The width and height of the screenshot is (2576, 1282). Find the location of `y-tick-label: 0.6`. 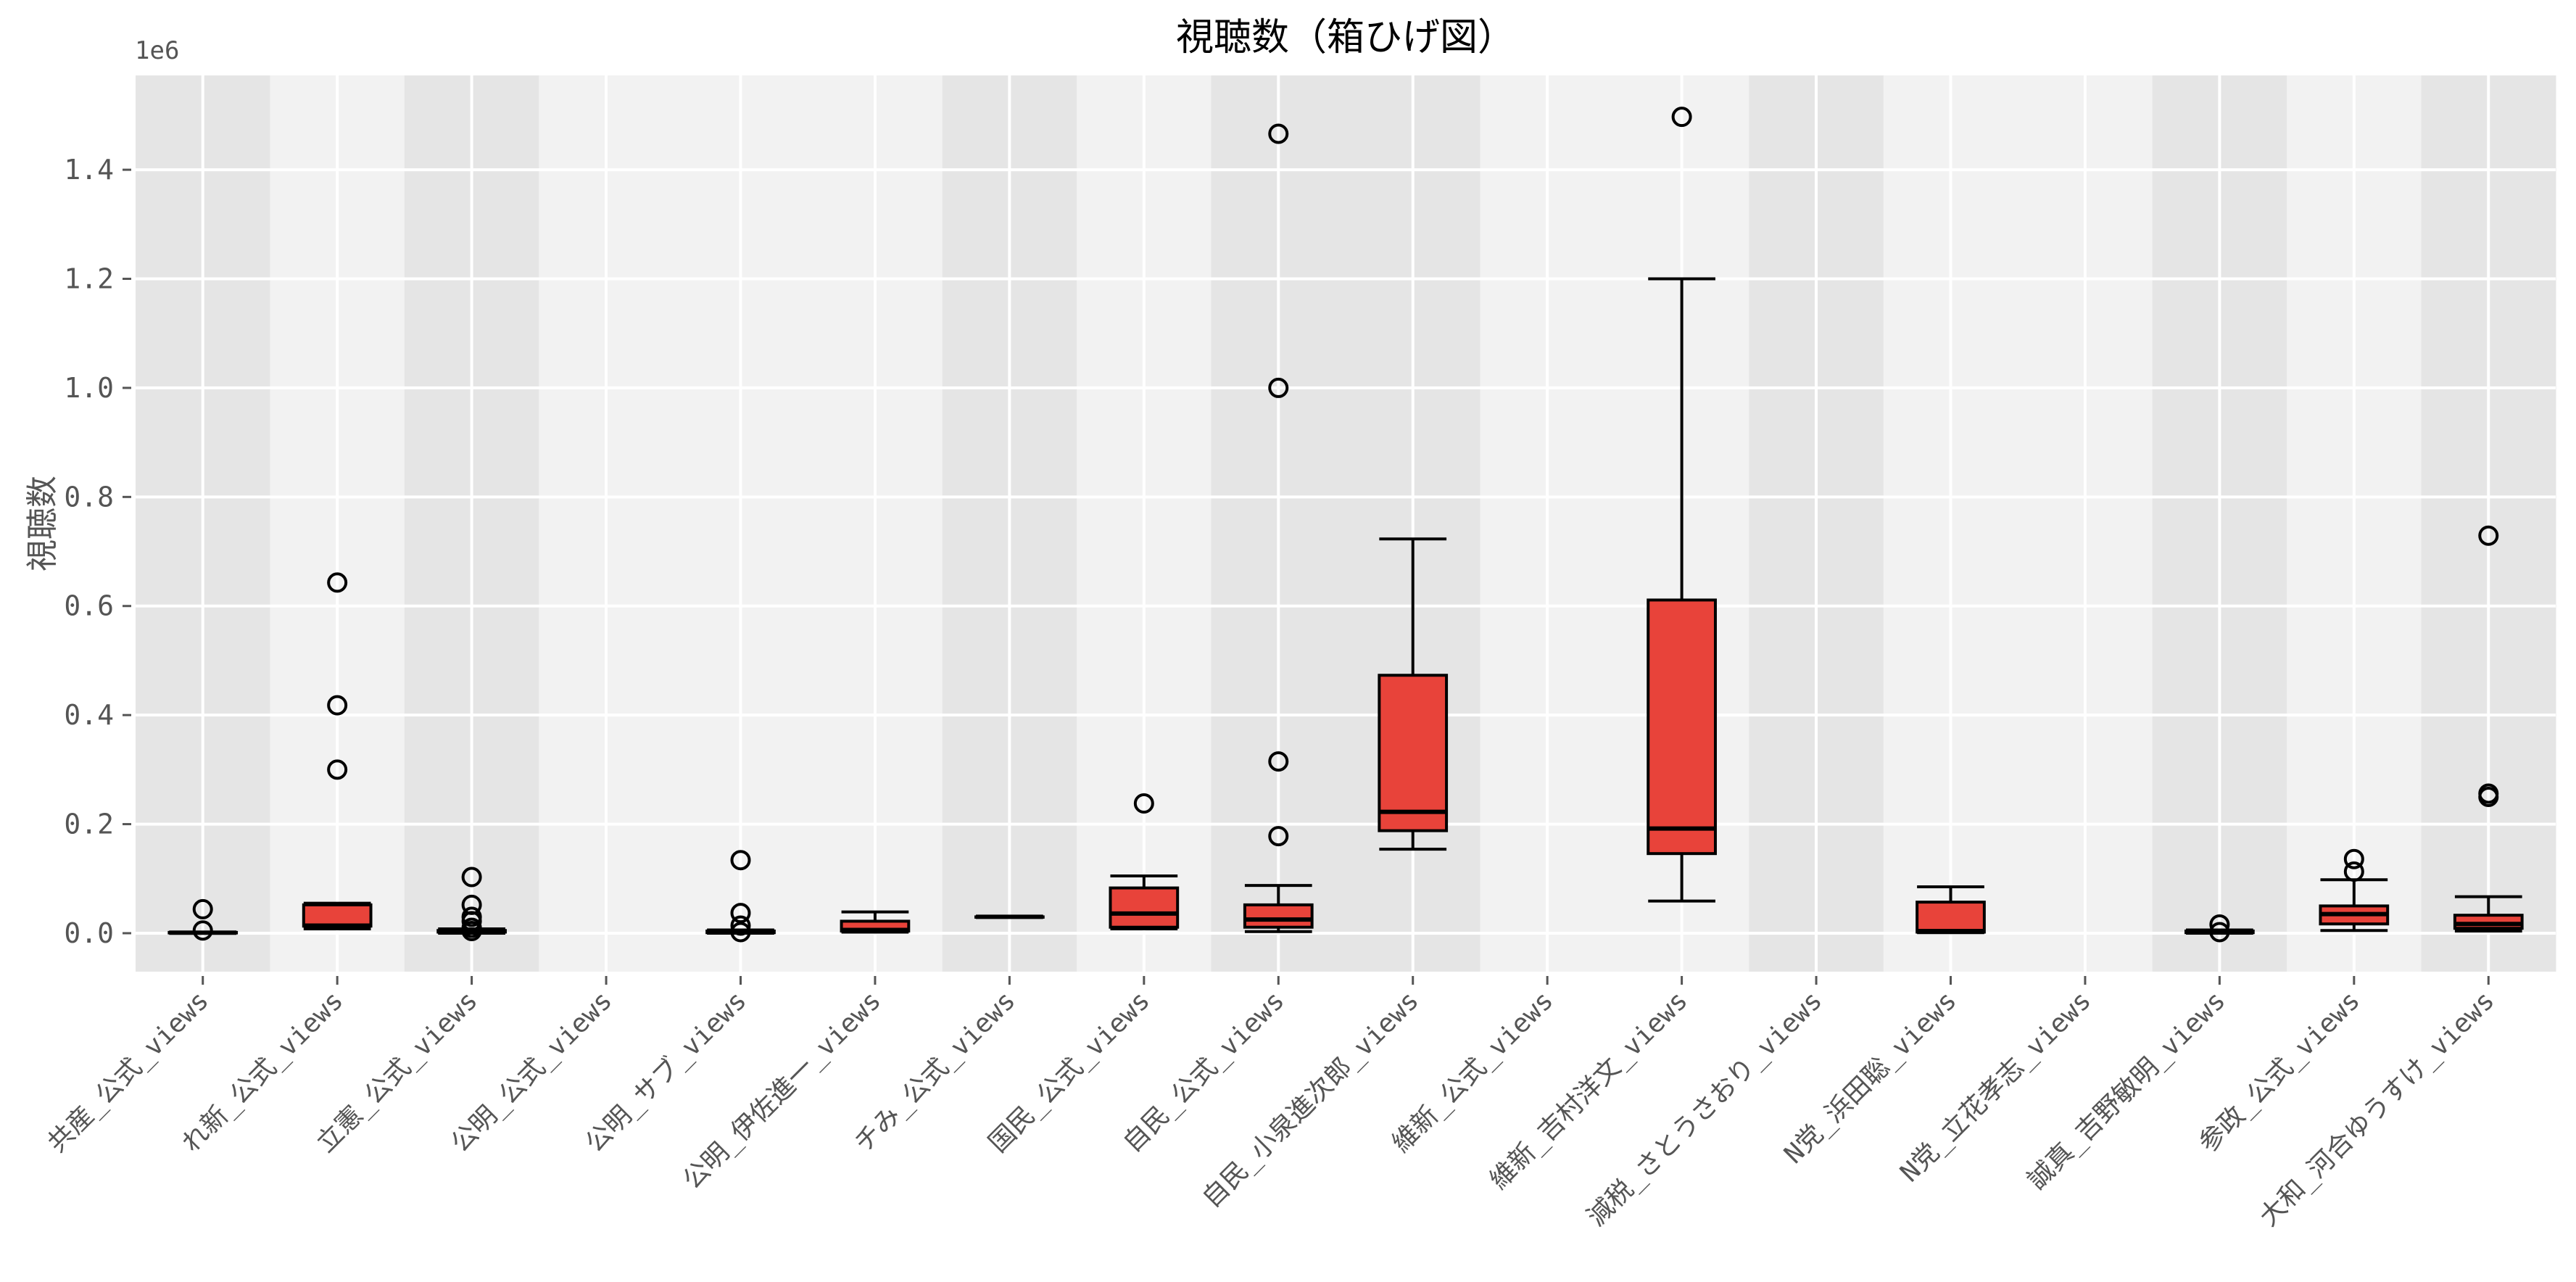

y-tick-label: 0.6 is located at coordinates (89, 606).